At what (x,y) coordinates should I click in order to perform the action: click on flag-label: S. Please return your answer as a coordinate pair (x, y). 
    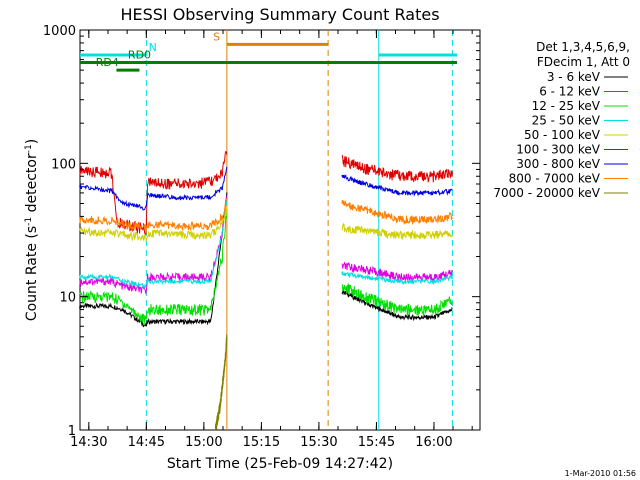
    Looking at the image, I should click on (216, 36).